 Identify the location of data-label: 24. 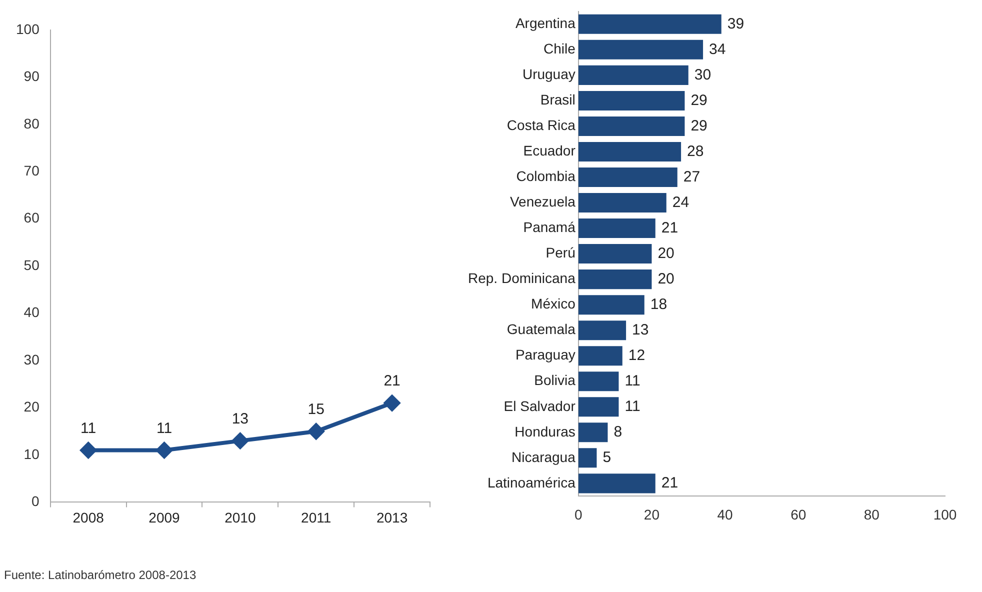
(681, 202).